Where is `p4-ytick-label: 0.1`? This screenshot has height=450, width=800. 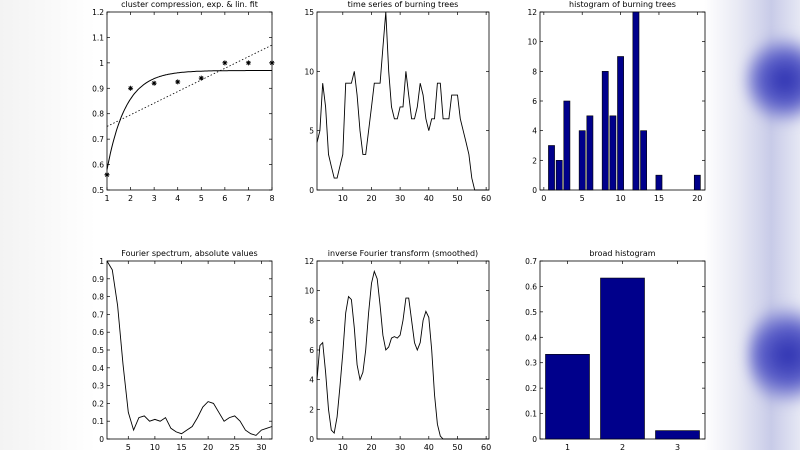 p4-ytick-label: 0.1 is located at coordinates (98, 421).